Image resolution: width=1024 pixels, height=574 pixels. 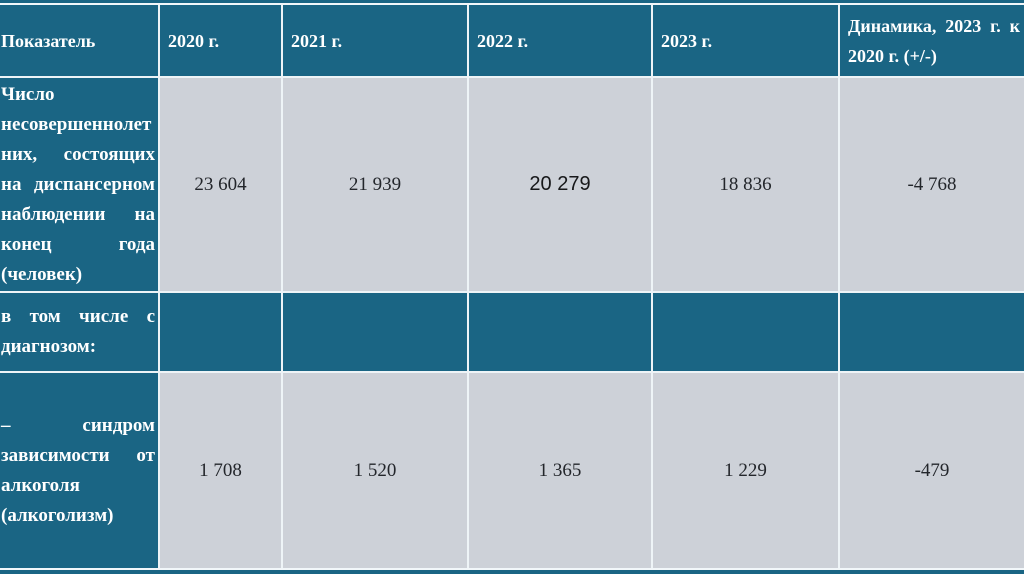 I want to click on column-header-indicator: Показатель, so click(x=79, y=40).